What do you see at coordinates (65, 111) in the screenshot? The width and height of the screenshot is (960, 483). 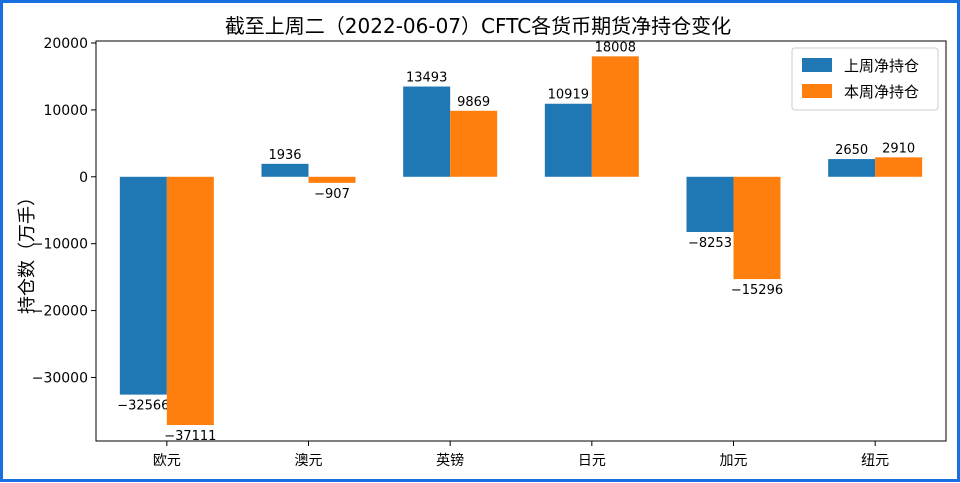 I see `y-tick-label: 10000` at bounding box center [65, 111].